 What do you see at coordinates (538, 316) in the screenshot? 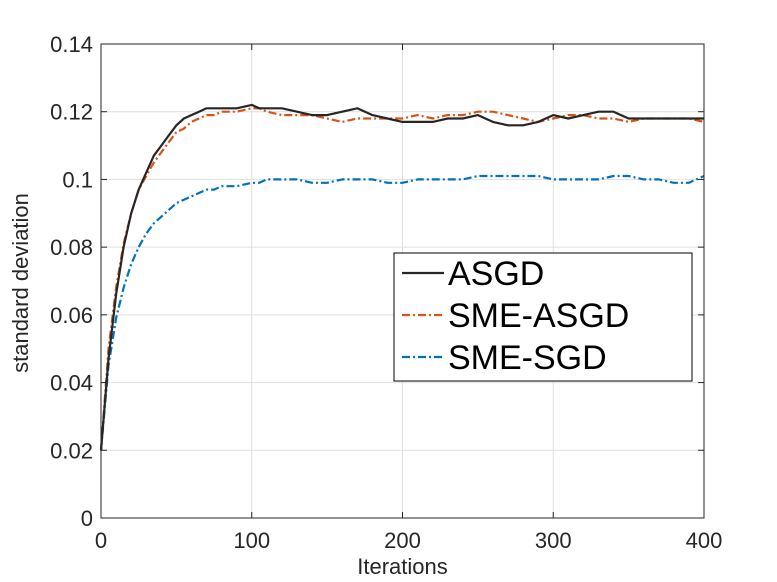
I see `legend-label: SME-ASGD` at bounding box center [538, 316].